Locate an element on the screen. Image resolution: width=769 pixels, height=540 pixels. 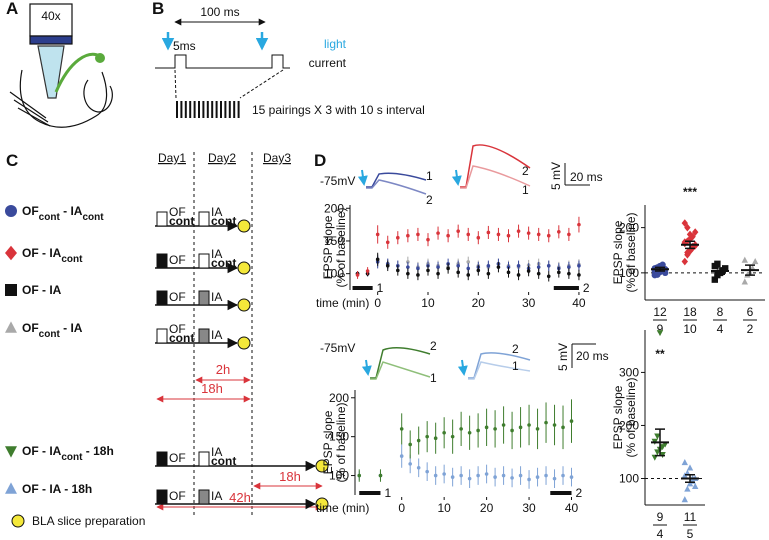
rect is located at coordinates (51, 20).